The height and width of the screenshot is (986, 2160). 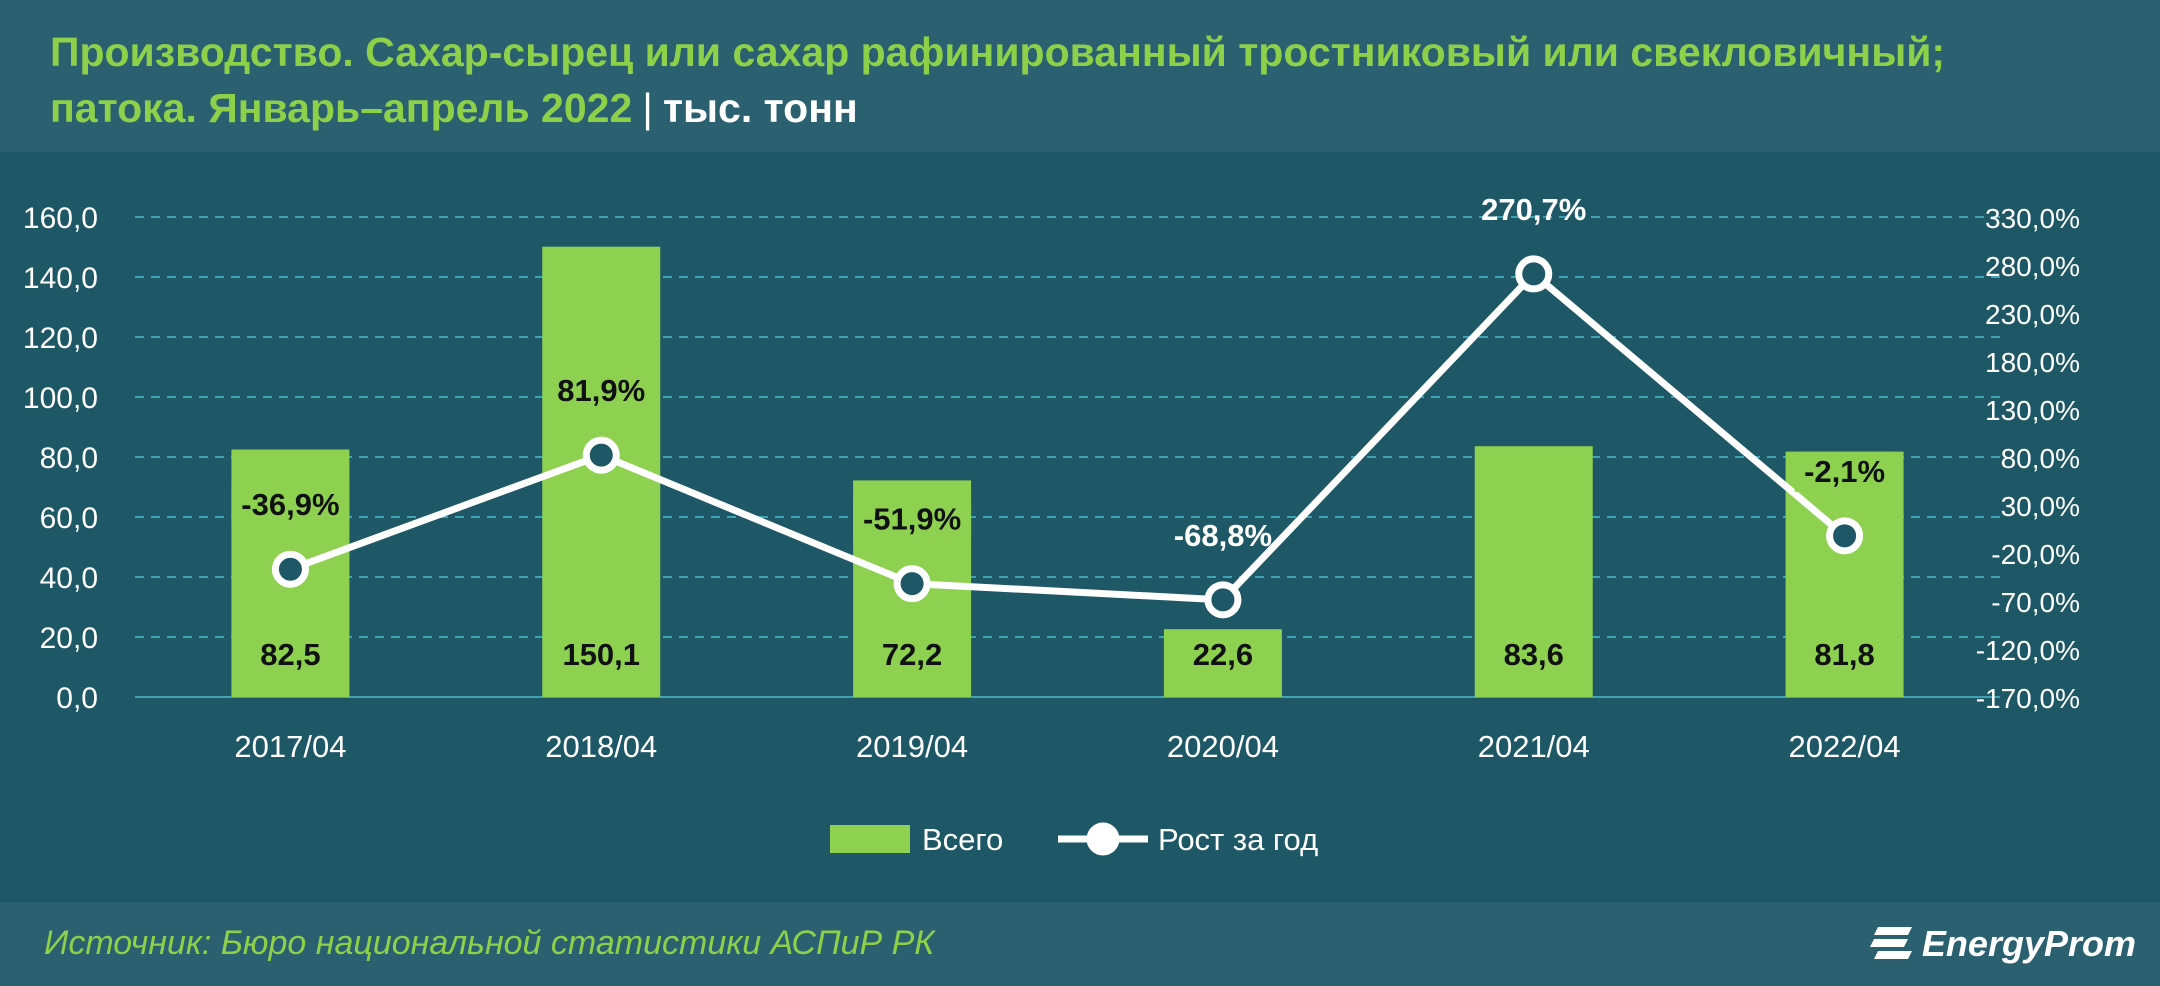 I want to click on growth-value-label: -36,9%, so click(x=290, y=504).